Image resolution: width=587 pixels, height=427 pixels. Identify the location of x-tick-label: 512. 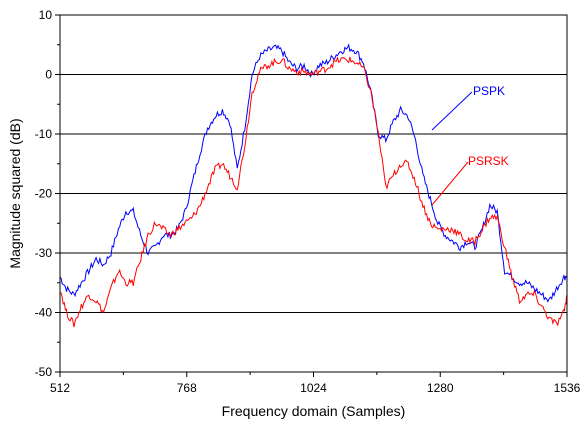
(60, 388).